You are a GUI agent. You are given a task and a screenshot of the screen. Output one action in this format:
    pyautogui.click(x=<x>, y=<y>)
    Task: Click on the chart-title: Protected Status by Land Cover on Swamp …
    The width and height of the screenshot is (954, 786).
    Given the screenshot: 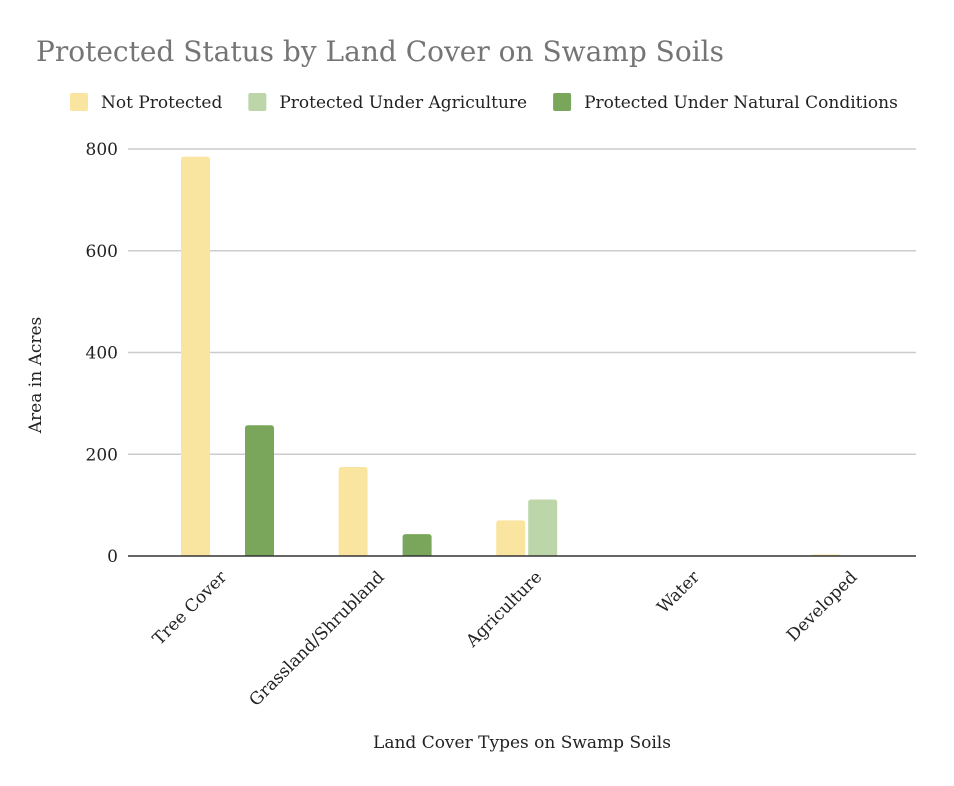 What is the action you would take?
    pyautogui.click(x=380, y=51)
    